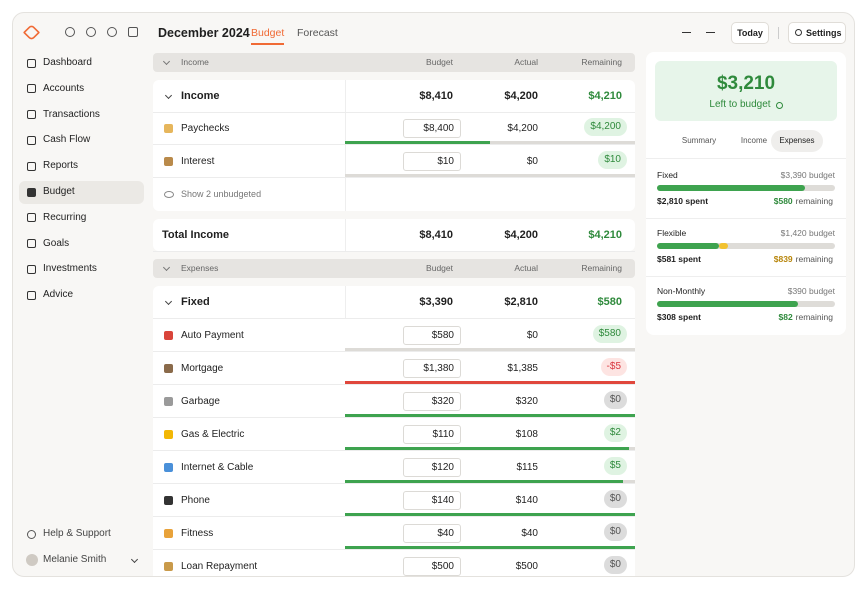 The width and height of the screenshot is (867, 591). I want to click on actual-amount: $320, so click(526, 401).